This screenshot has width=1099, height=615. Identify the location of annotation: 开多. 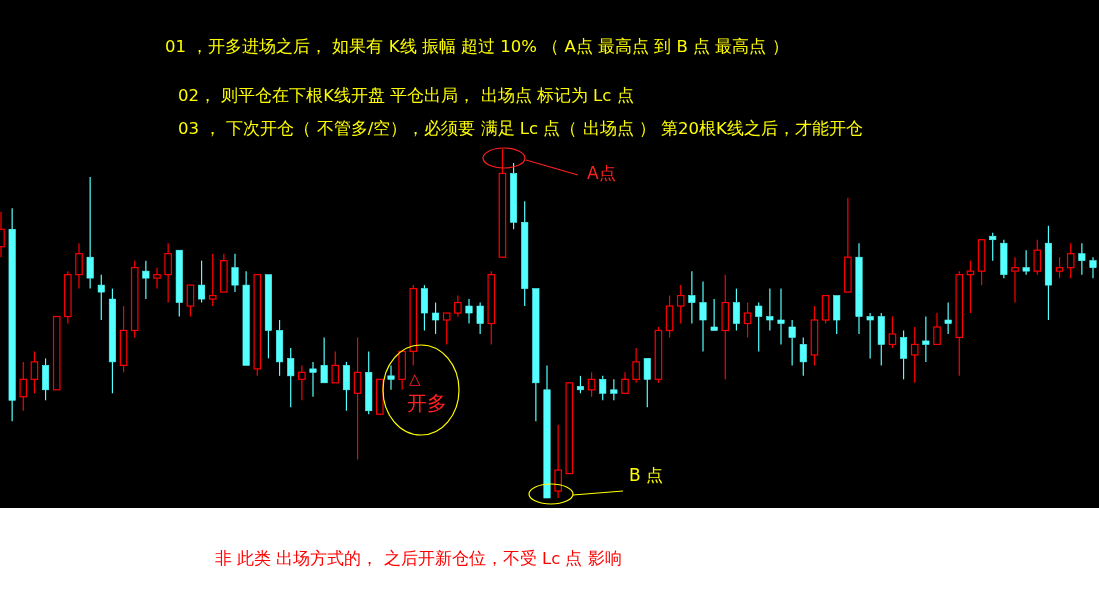
(427, 403).